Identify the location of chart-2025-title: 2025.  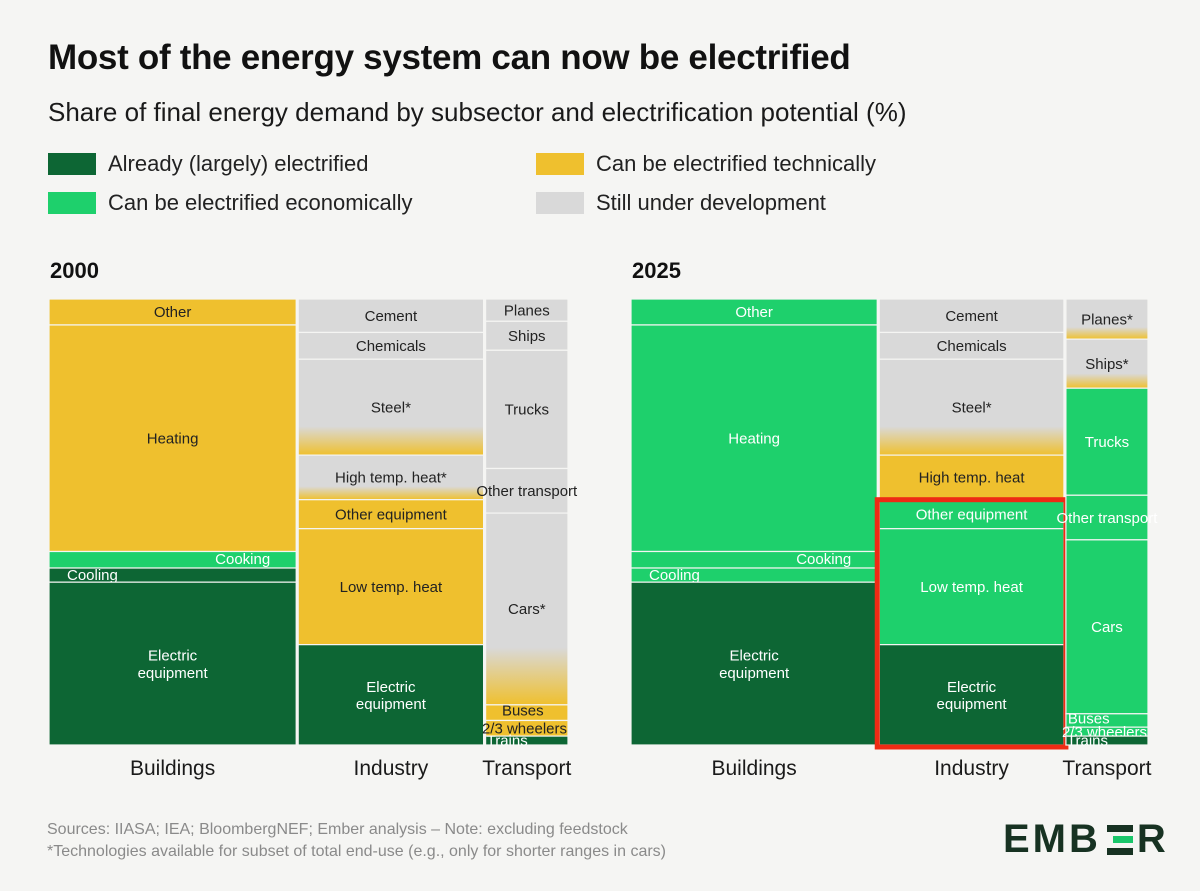
(656, 270).